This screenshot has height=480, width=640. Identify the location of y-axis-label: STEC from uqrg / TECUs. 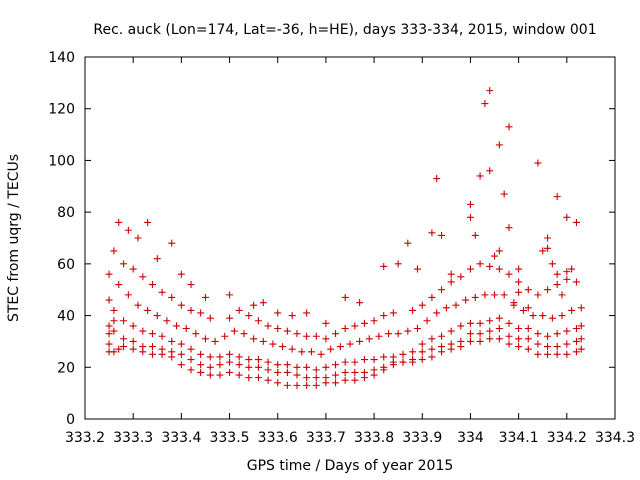
(14, 238).